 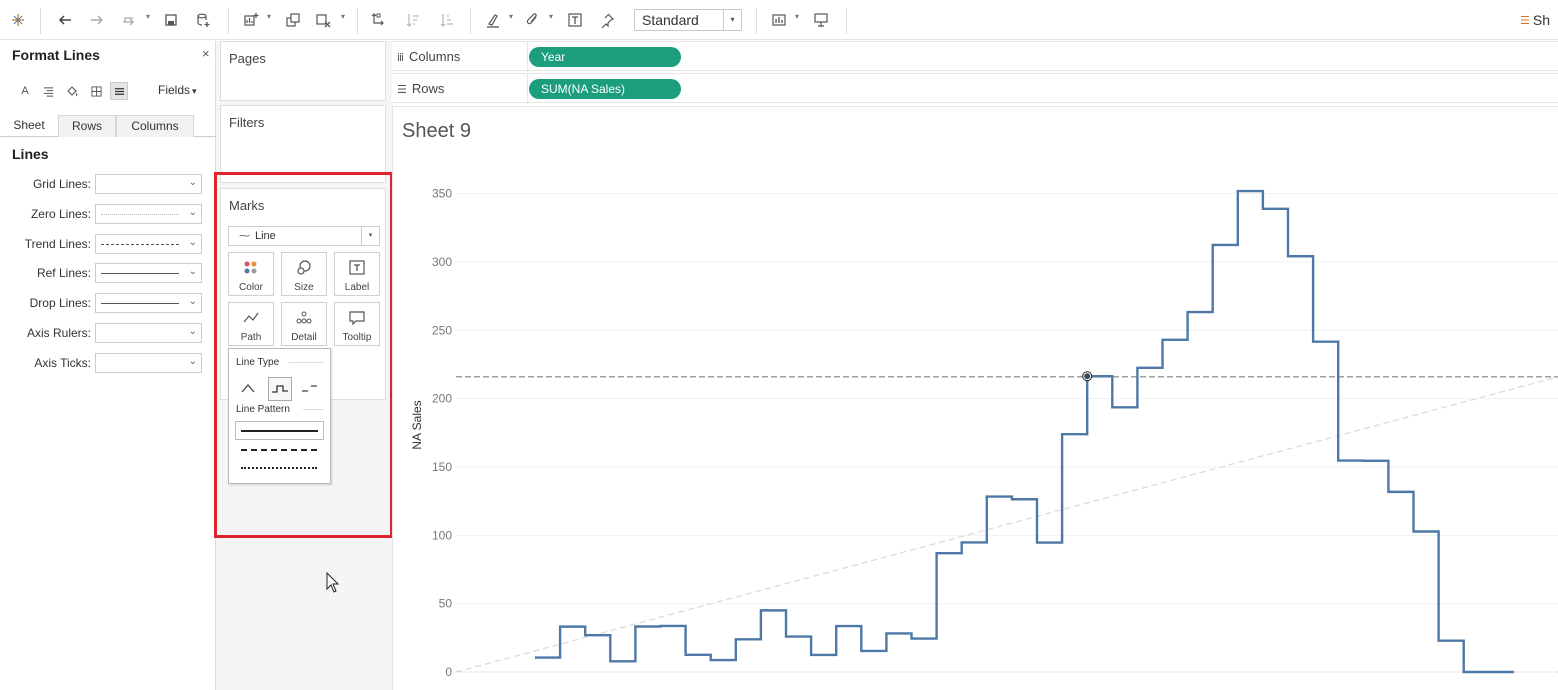 What do you see at coordinates (251, 268) in the screenshot?
I see `color-icon` at bounding box center [251, 268].